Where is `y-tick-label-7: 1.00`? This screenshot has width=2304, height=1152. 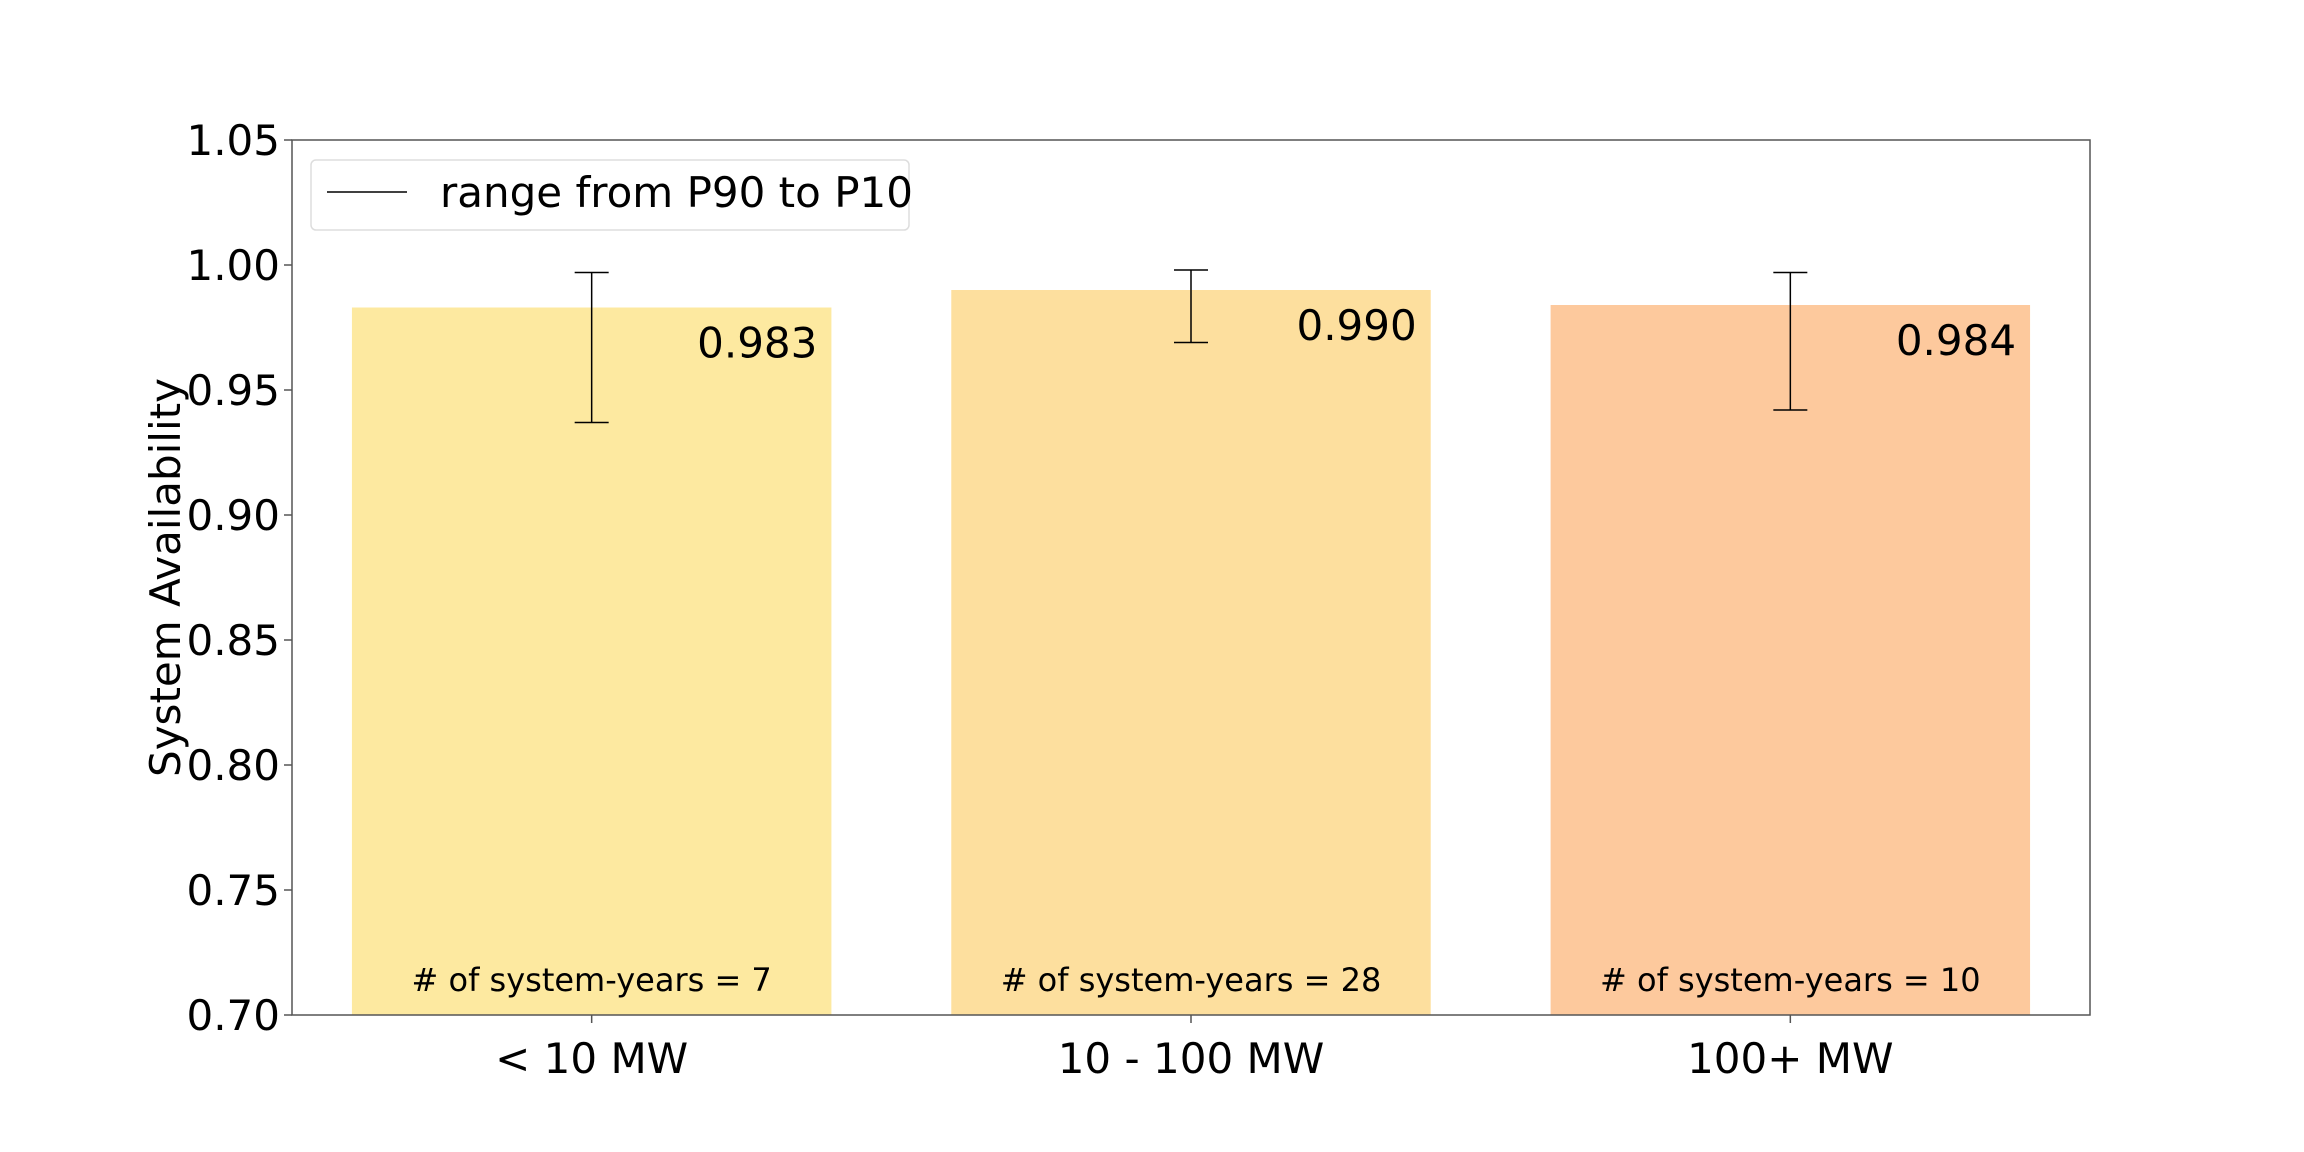 y-tick-label-7: 1.00 is located at coordinates (233, 265).